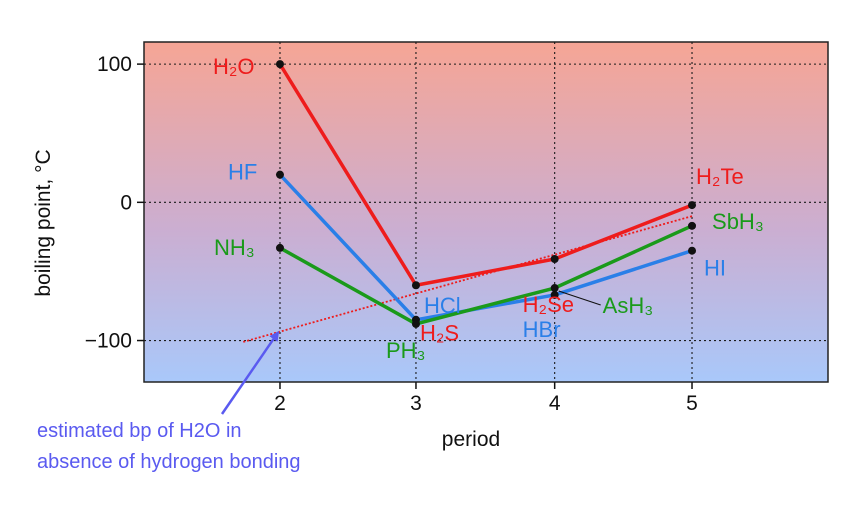  Describe the element at coordinates (555, 403) in the screenshot. I see `x-tick-label: 4` at that location.